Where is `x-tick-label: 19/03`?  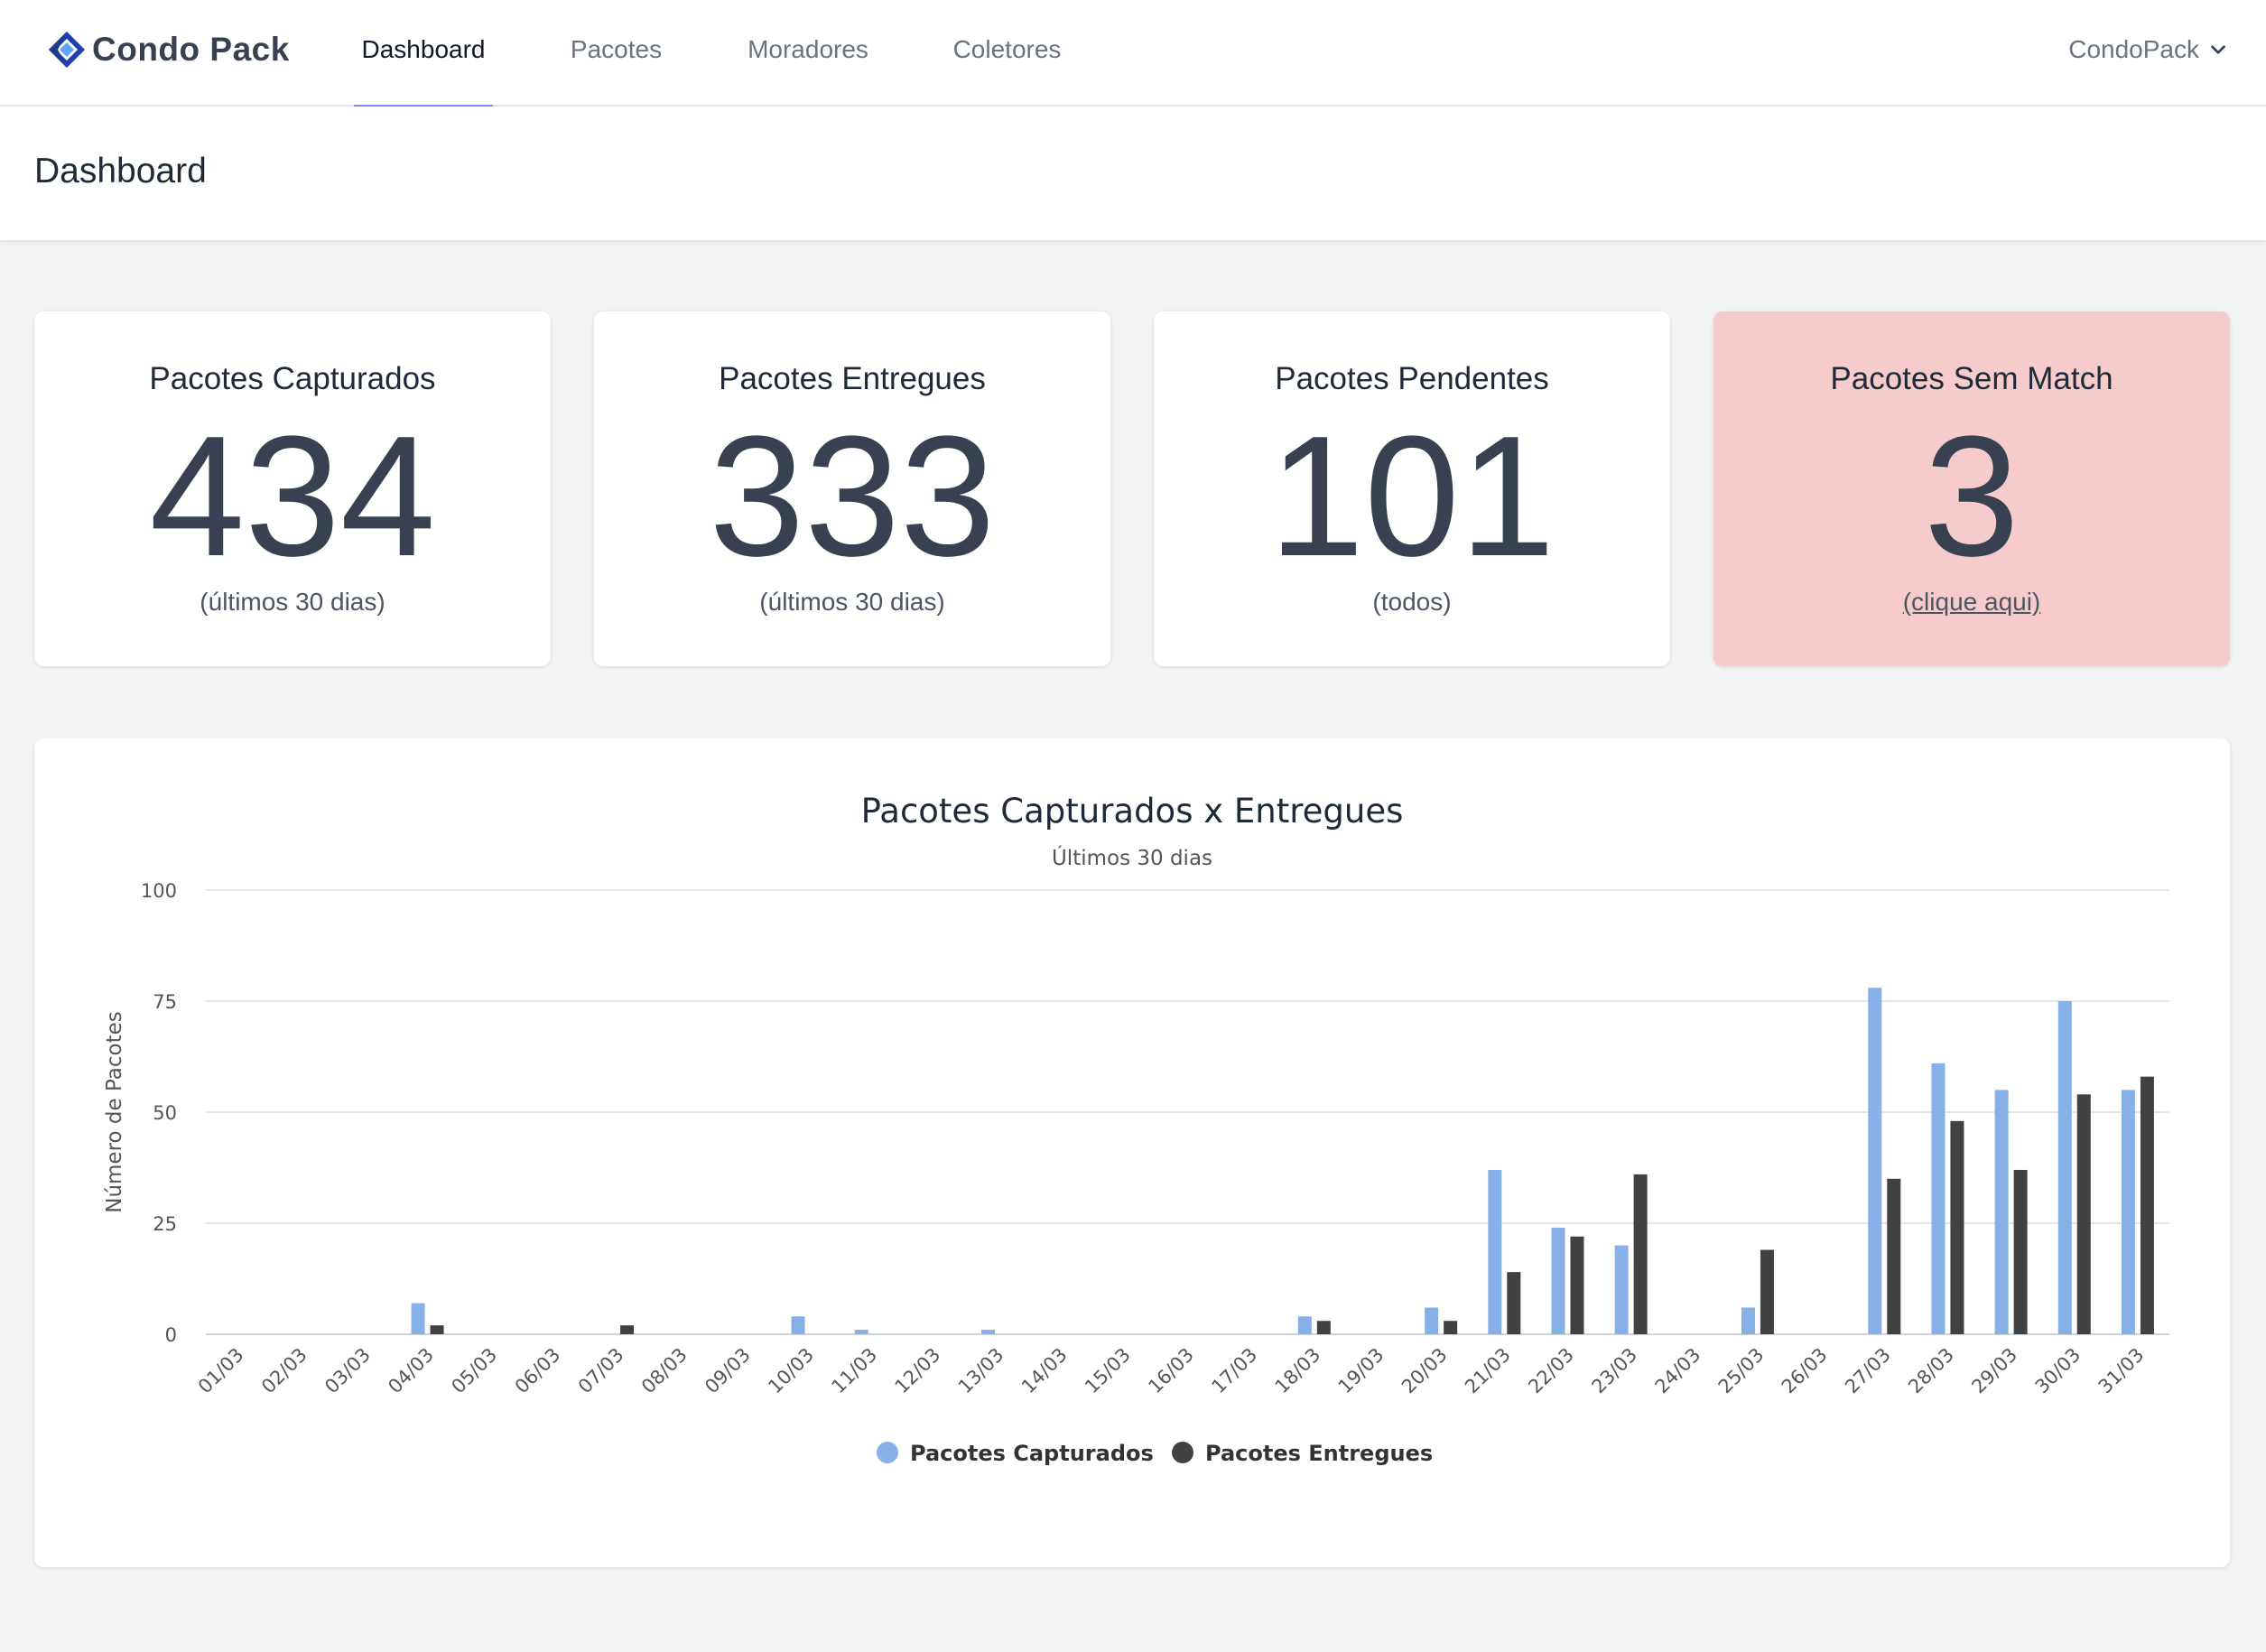
x-tick-label: 19/03 is located at coordinates (1361, 1371).